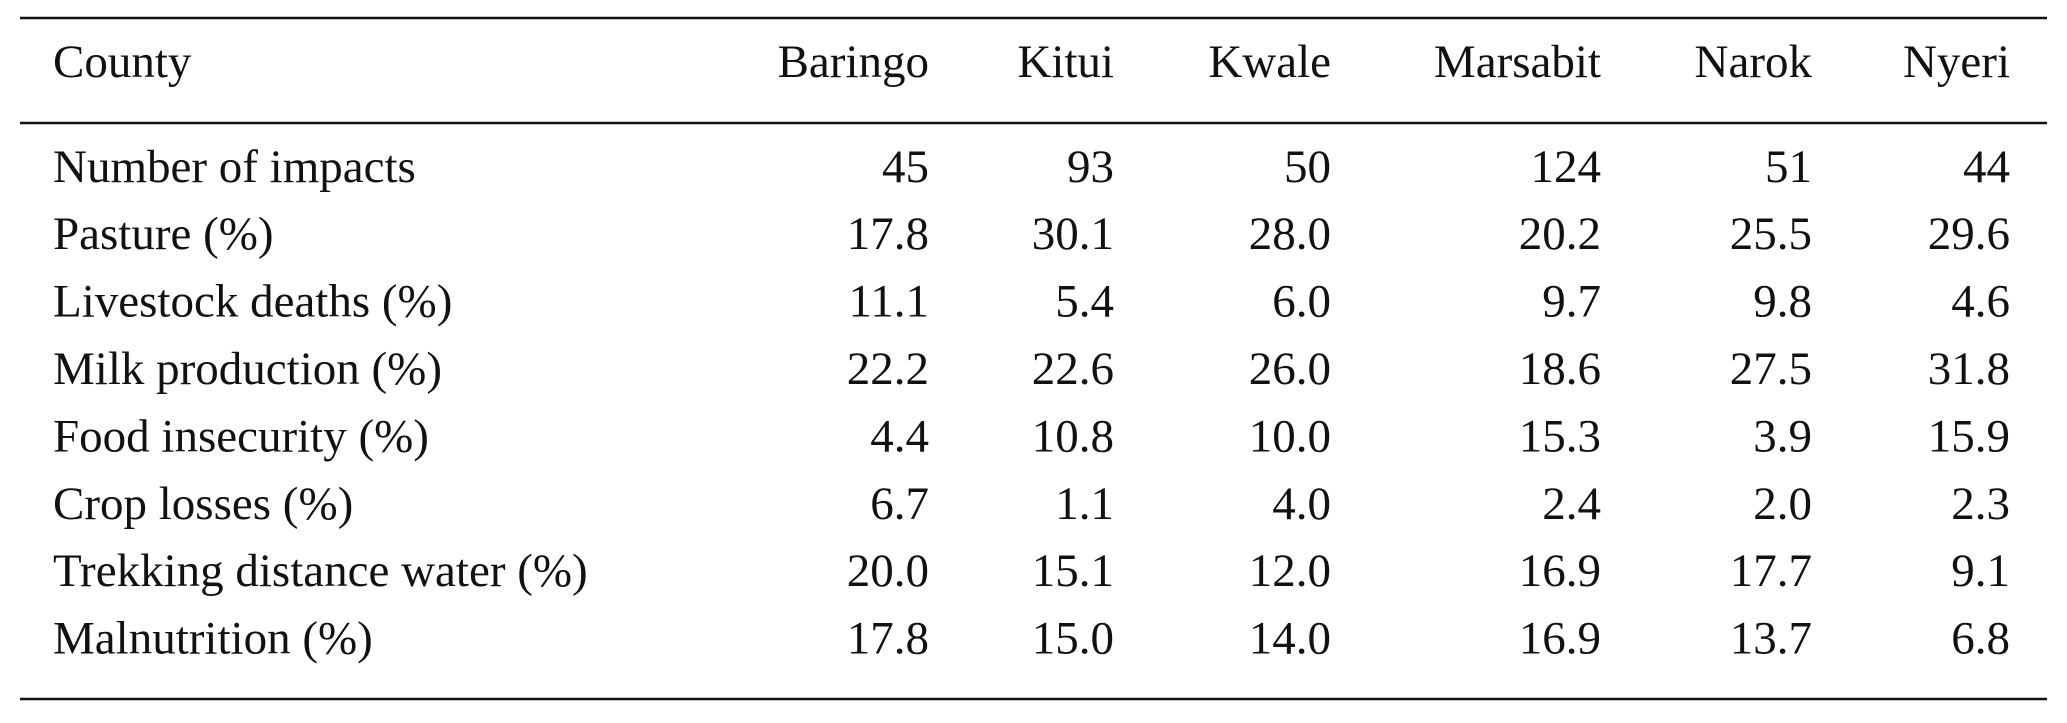 This screenshot has width=2067, height=723. I want to click on cell-value: 26.0, so click(1290, 369).